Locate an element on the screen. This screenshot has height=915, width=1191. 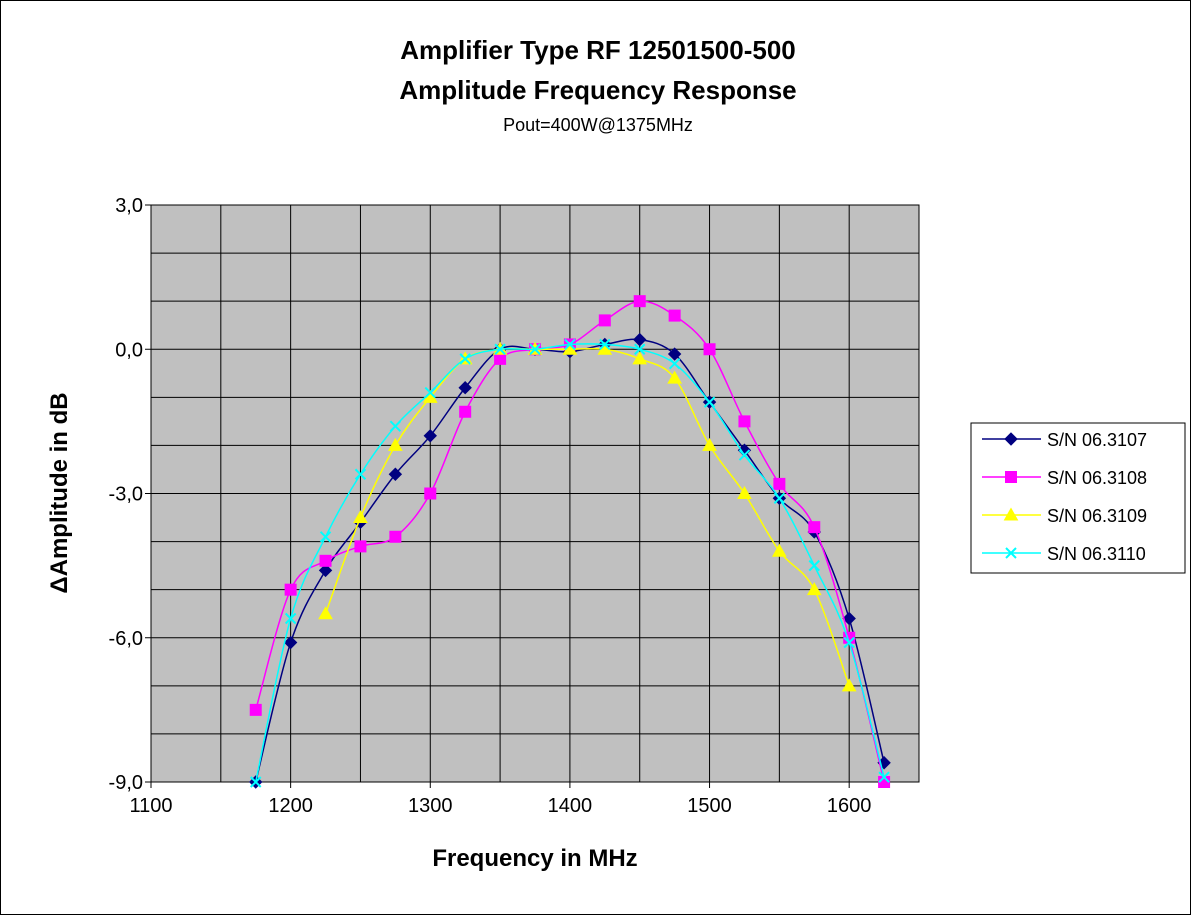
x-tick-label: 1500 is located at coordinates (709, 806).